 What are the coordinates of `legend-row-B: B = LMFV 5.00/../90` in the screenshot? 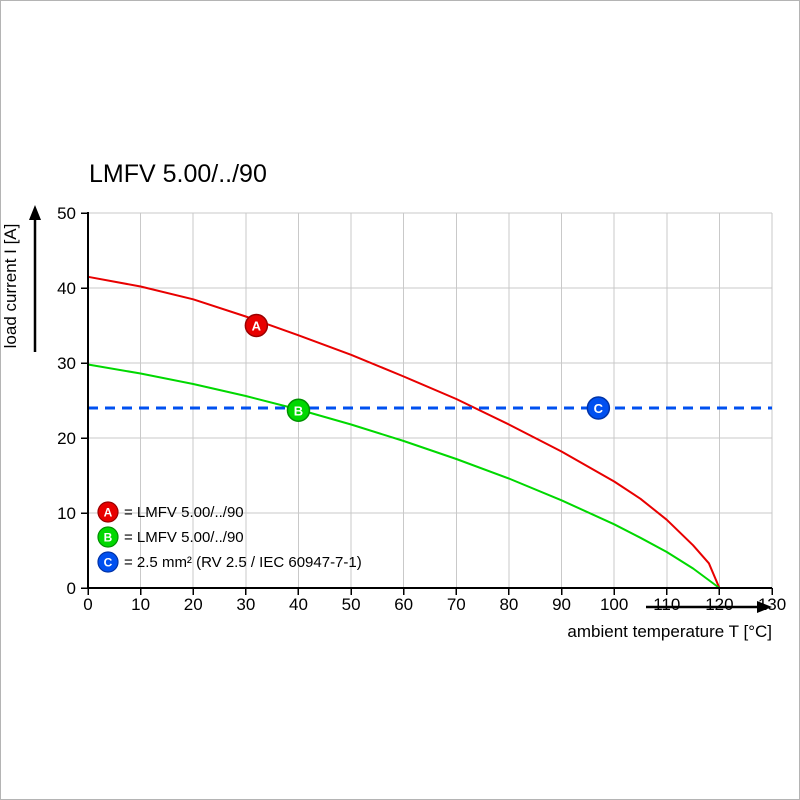 It's located at (170, 537).